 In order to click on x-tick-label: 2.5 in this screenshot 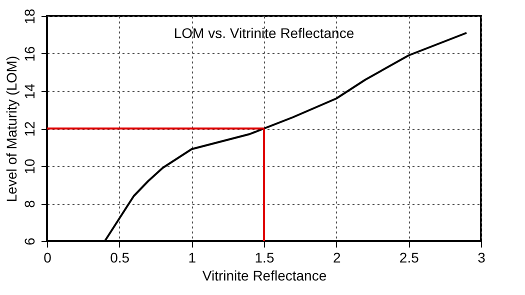, I will do `click(409, 258)`.